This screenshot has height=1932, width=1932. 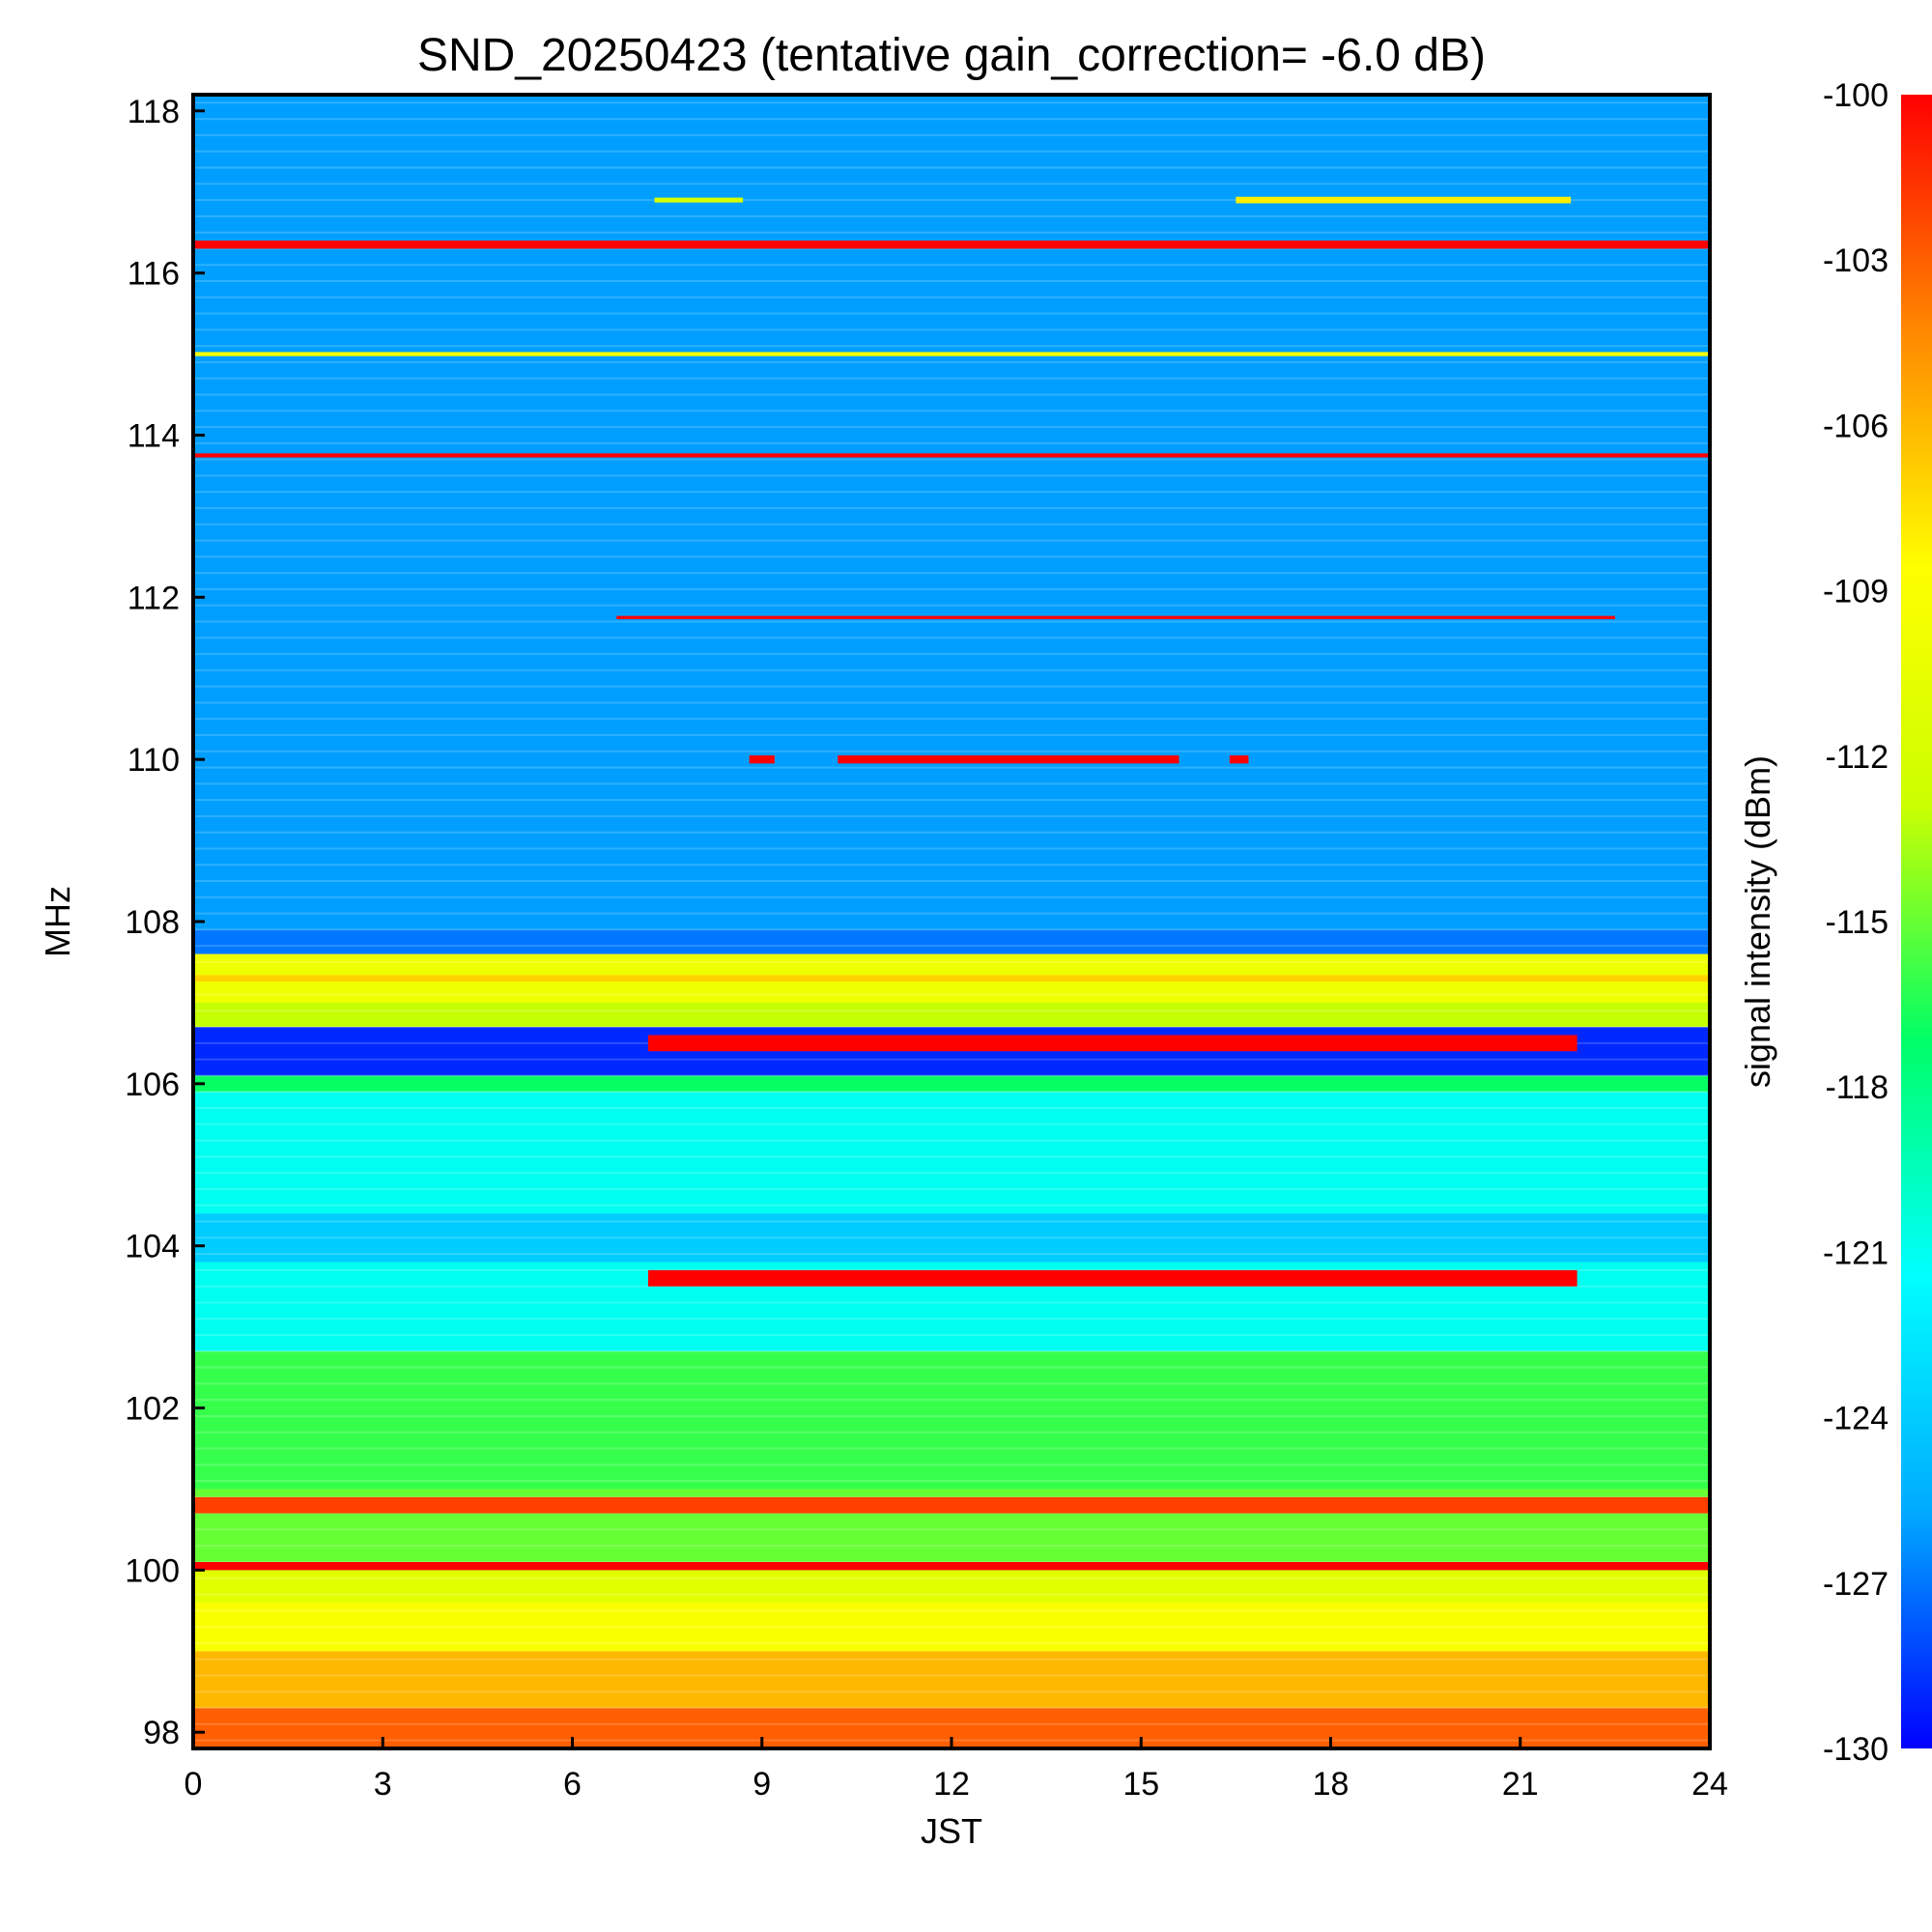 What do you see at coordinates (1856, 1584) in the screenshot?
I see `colorbar-tick-label: -127` at bounding box center [1856, 1584].